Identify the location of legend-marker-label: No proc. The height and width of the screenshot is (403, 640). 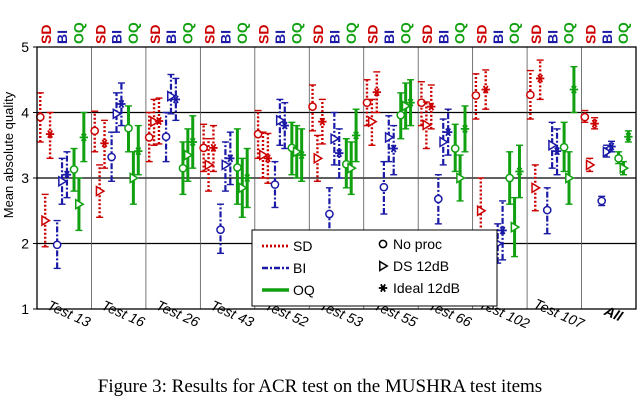
(417, 244).